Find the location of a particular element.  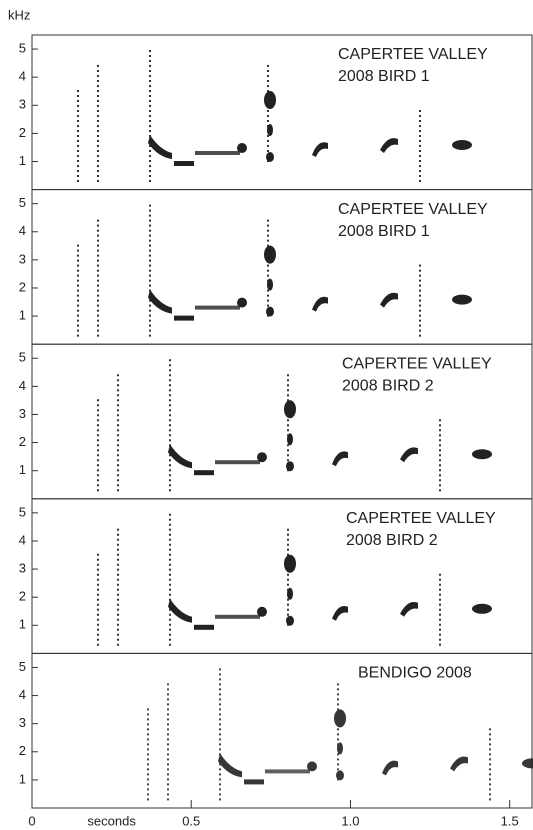

spectrogram-traces is located at coordinates (340, 736).